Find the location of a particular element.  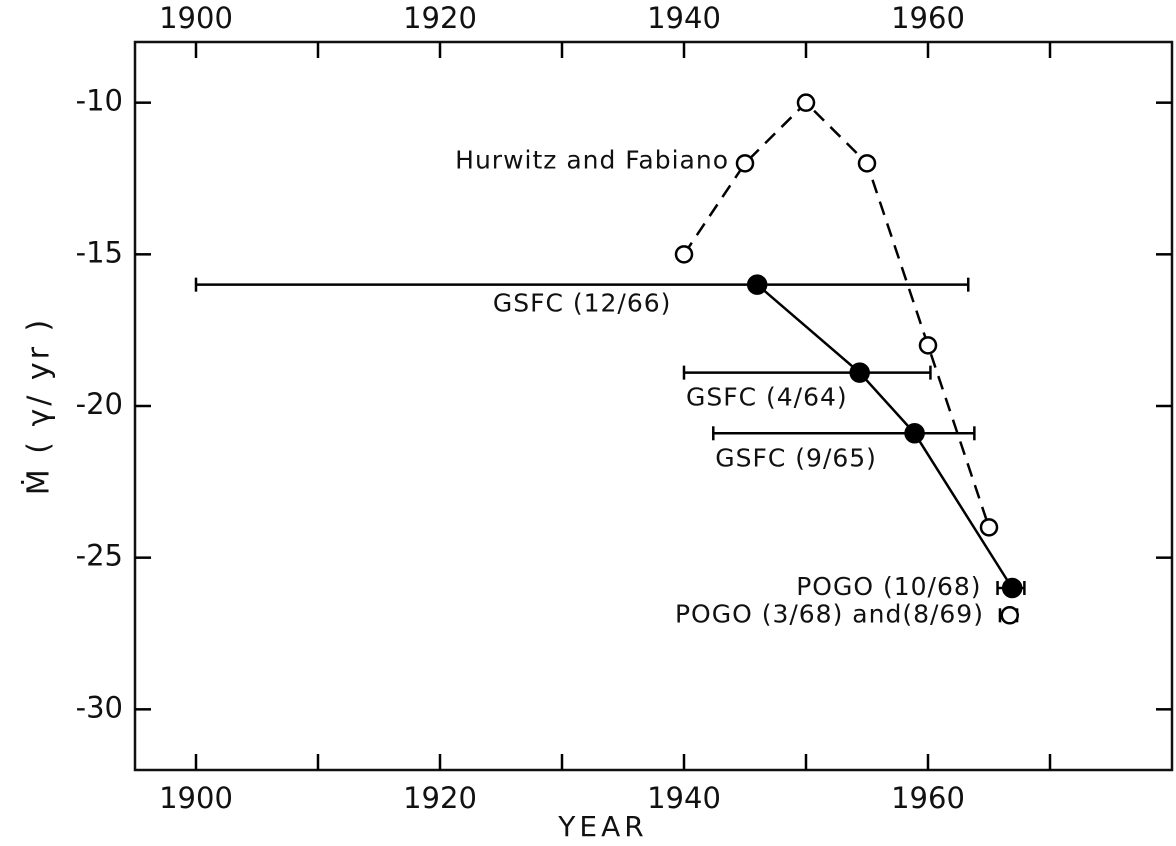

x-tick-label: 1900 is located at coordinates (196, 798).